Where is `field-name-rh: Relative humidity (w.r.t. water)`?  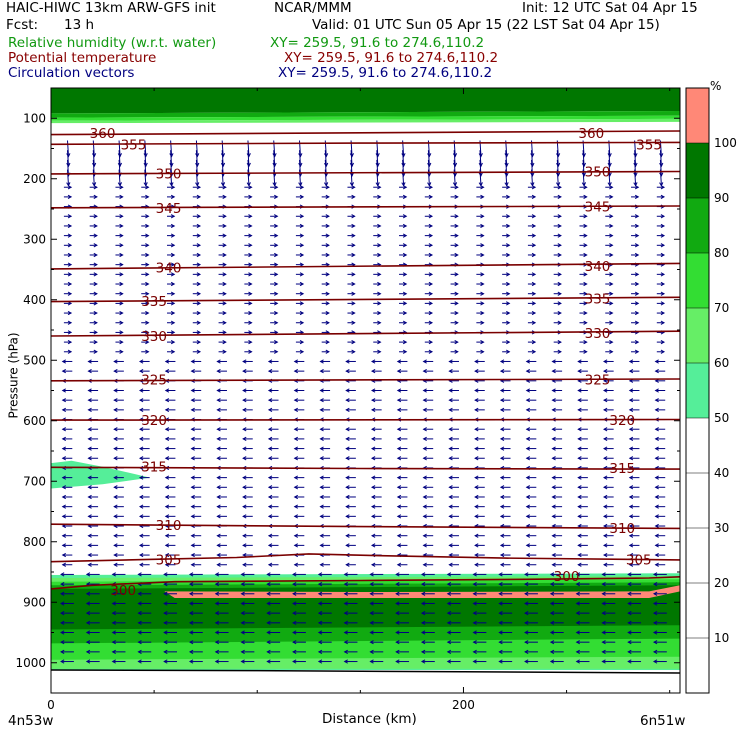 field-name-rh: Relative humidity (w.r.t. water) is located at coordinates (112, 43).